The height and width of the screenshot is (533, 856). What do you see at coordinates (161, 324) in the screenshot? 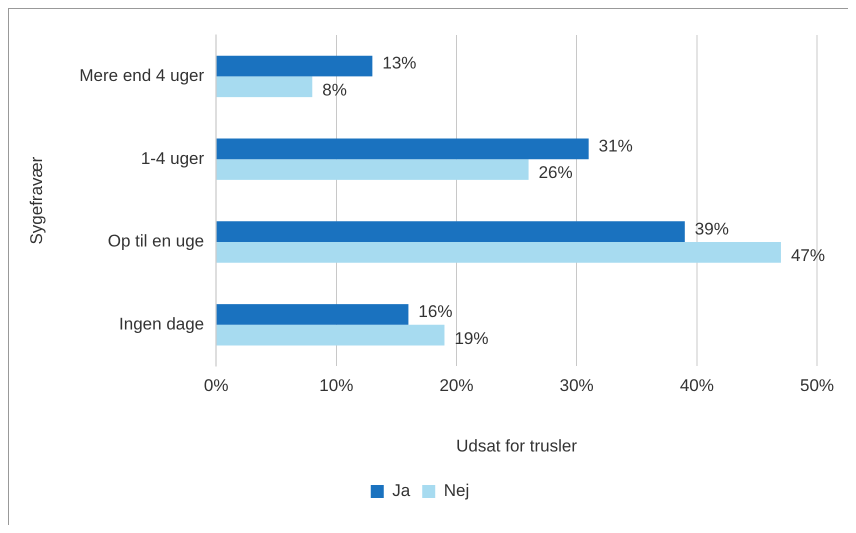
I see `y-tick-label: Ingen dage` at bounding box center [161, 324].